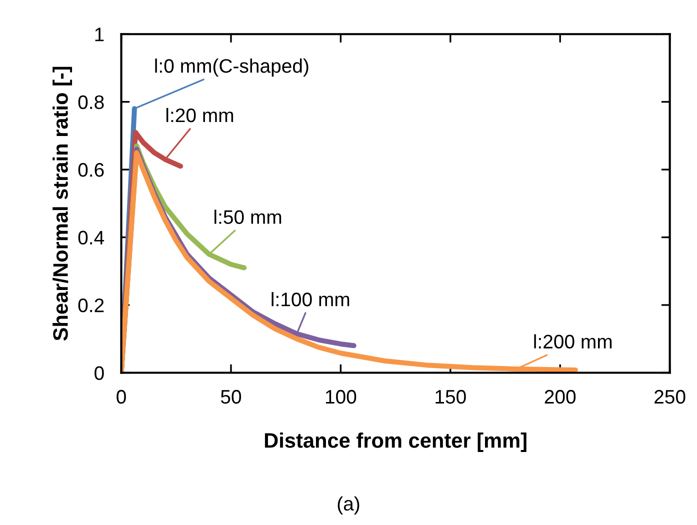 Image resolution: width=697 pixels, height=525 pixels. Describe the element at coordinates (349, 505) in the screenshot. I see `text: (a)` at that location.